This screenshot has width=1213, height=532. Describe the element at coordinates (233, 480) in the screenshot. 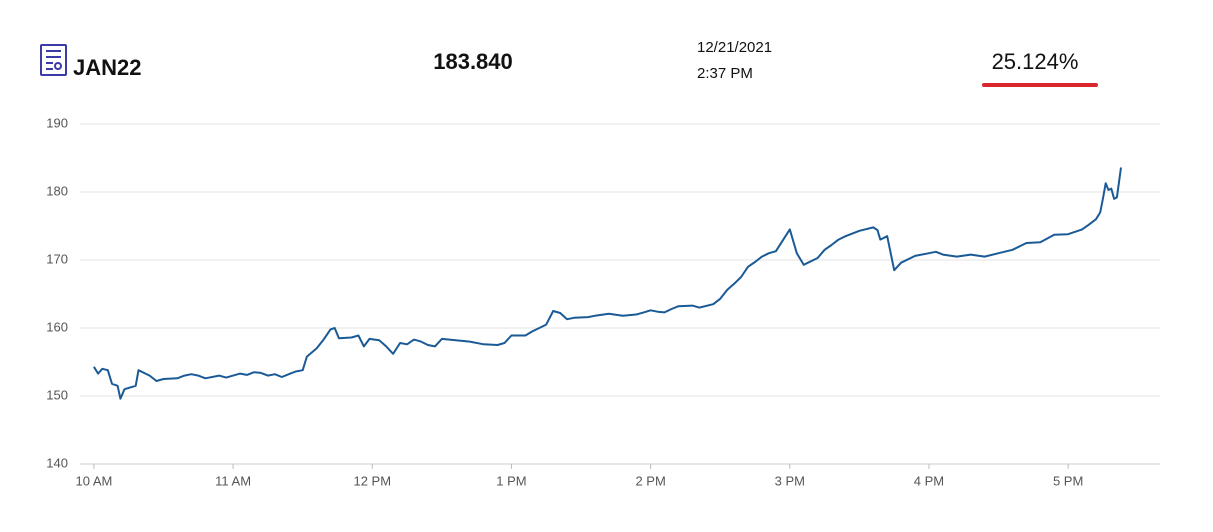

I see `x-tick-label: 11 AM` at that location.